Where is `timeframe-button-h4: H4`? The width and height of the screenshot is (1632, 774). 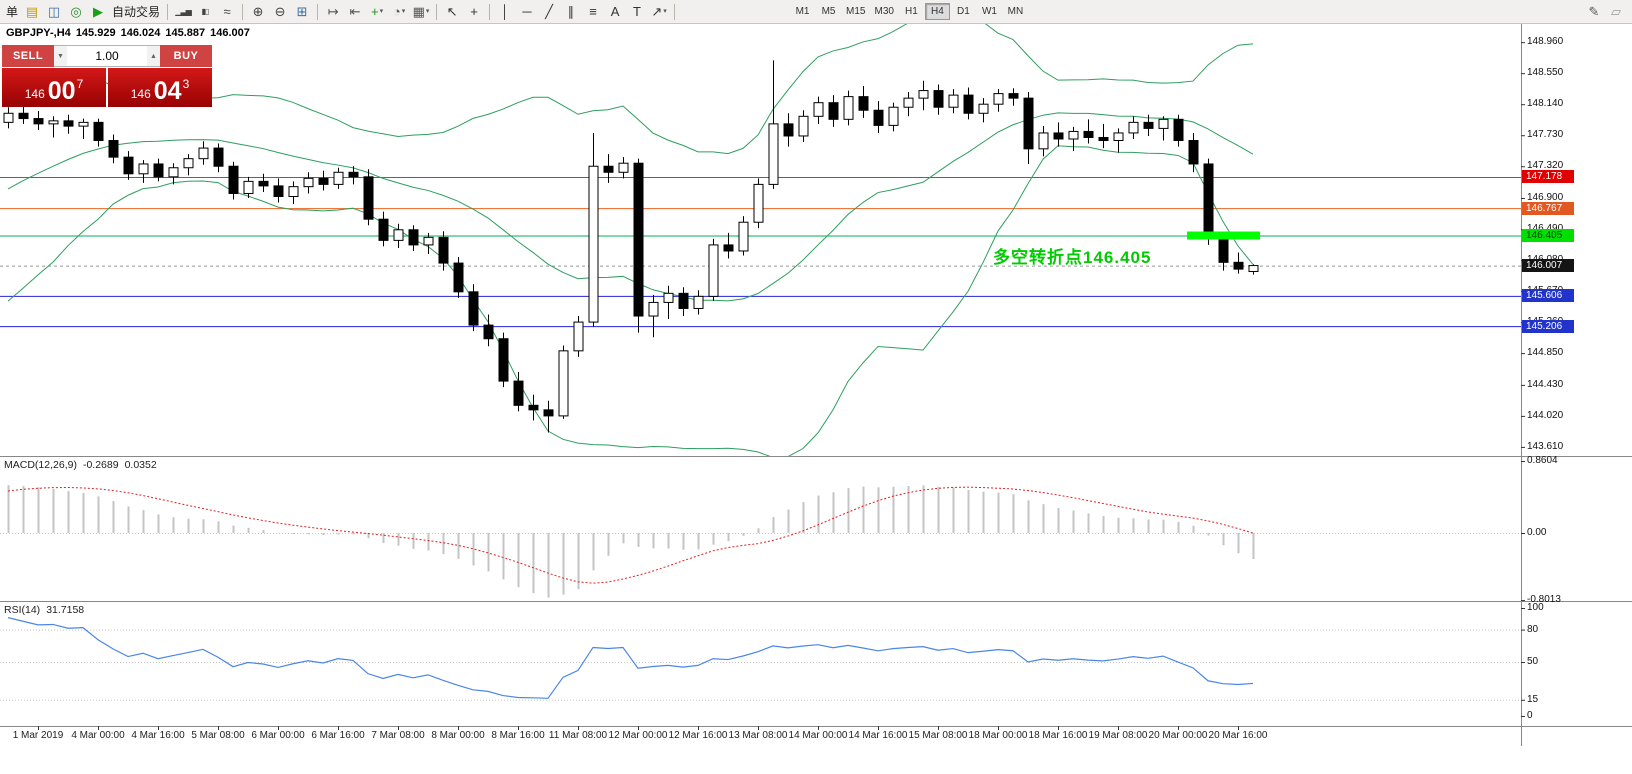 timeframe-button-h4: H4 is located at coordinates (937, 11).